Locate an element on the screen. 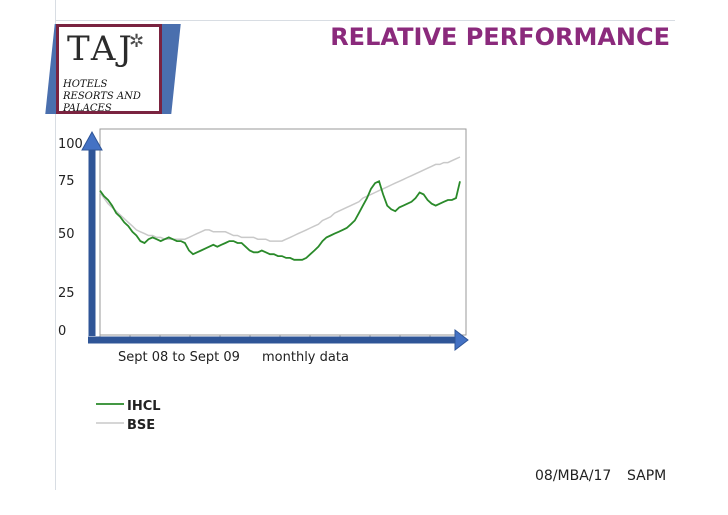  bse-series-line is located at coordinates (280, 199).